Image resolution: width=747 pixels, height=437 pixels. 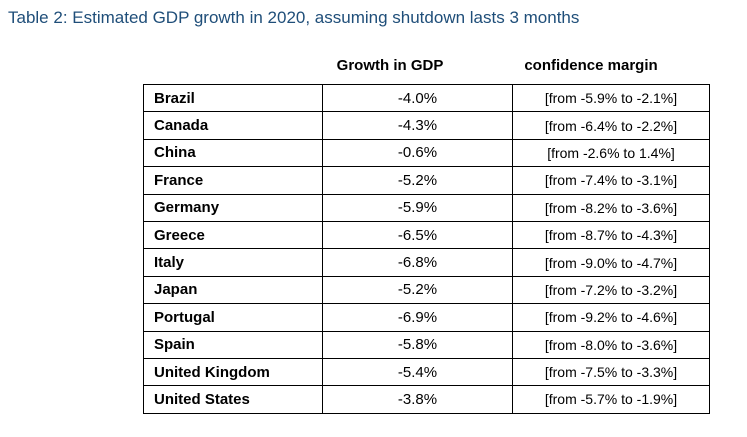 What do you see at coordinates (233, 98) in the screenshot?
I see `country-cell: Brazil` at bounding box center [233, 98].